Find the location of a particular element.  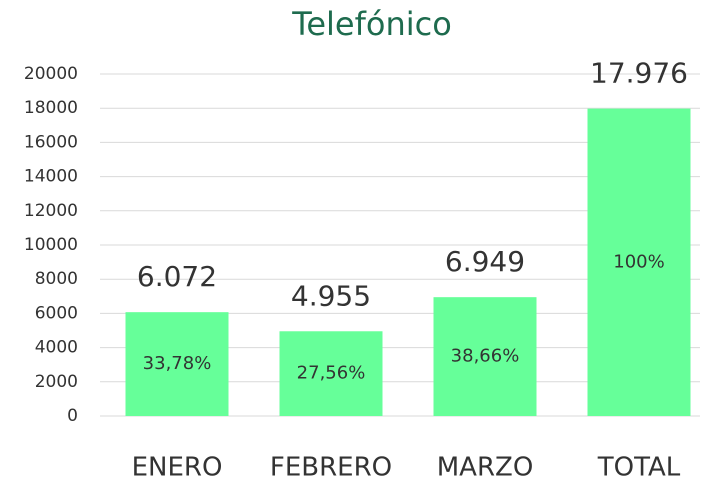

y-tick-label: 20000 is located at coordinates (51, 74).